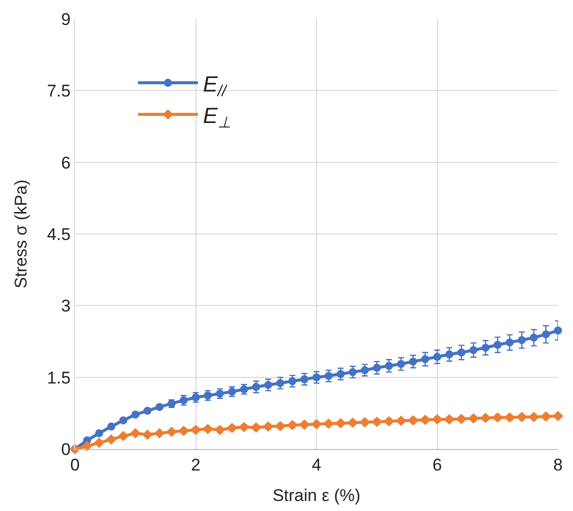 Image resolution: width=573 pixels, height=511 pixels. What do you see at coordinates (58, 378) in the screenshot?
I see `y-tick-label: 1.5` at bounding box center [58, 378].